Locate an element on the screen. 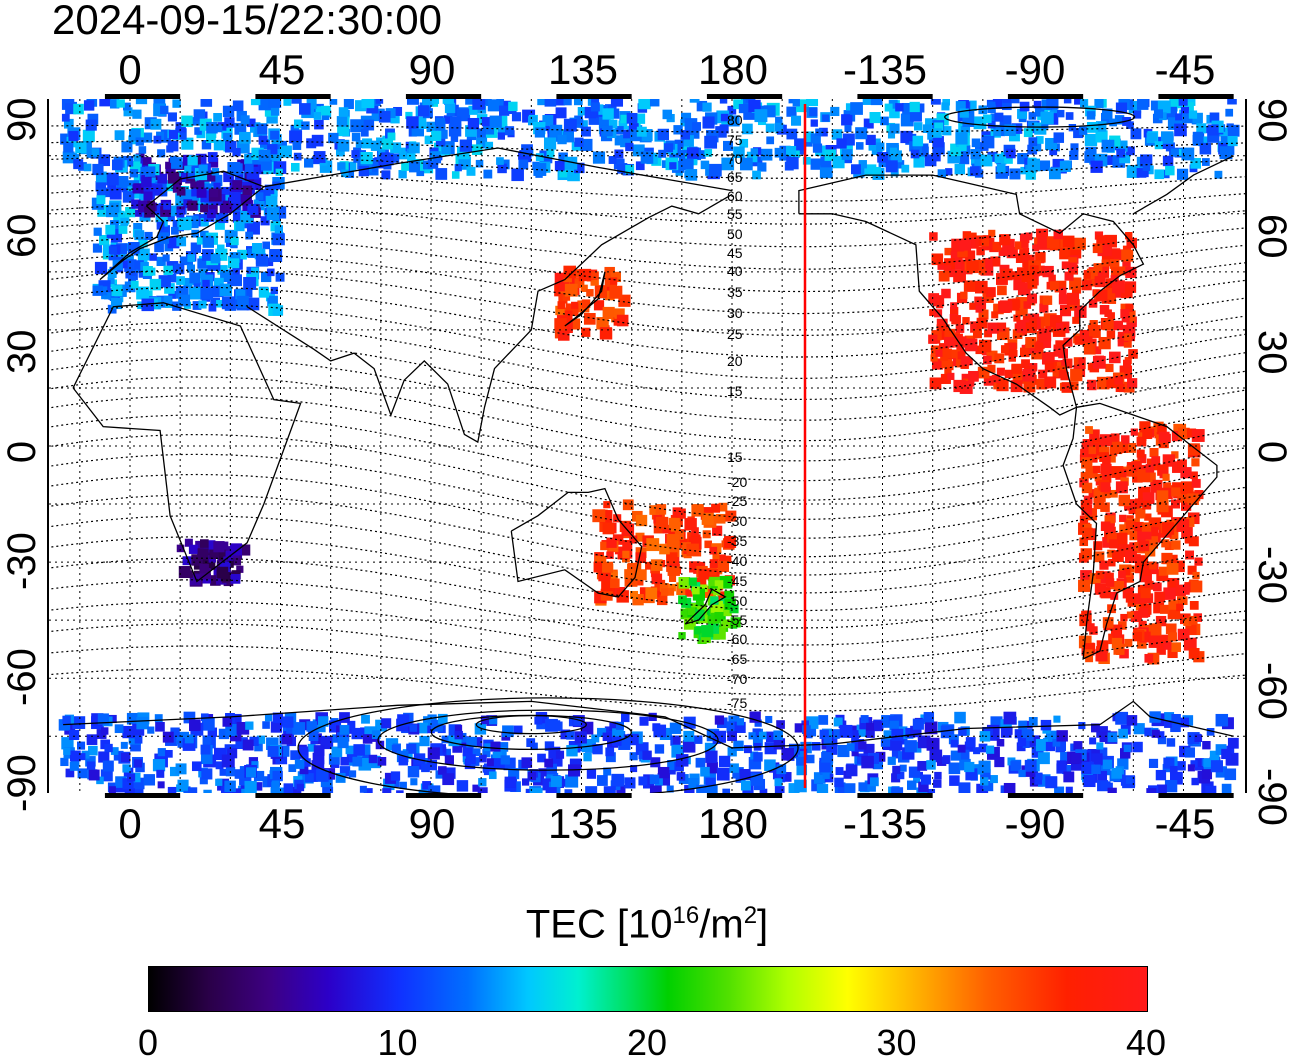  tec-region is located at coordinates (592, 303).